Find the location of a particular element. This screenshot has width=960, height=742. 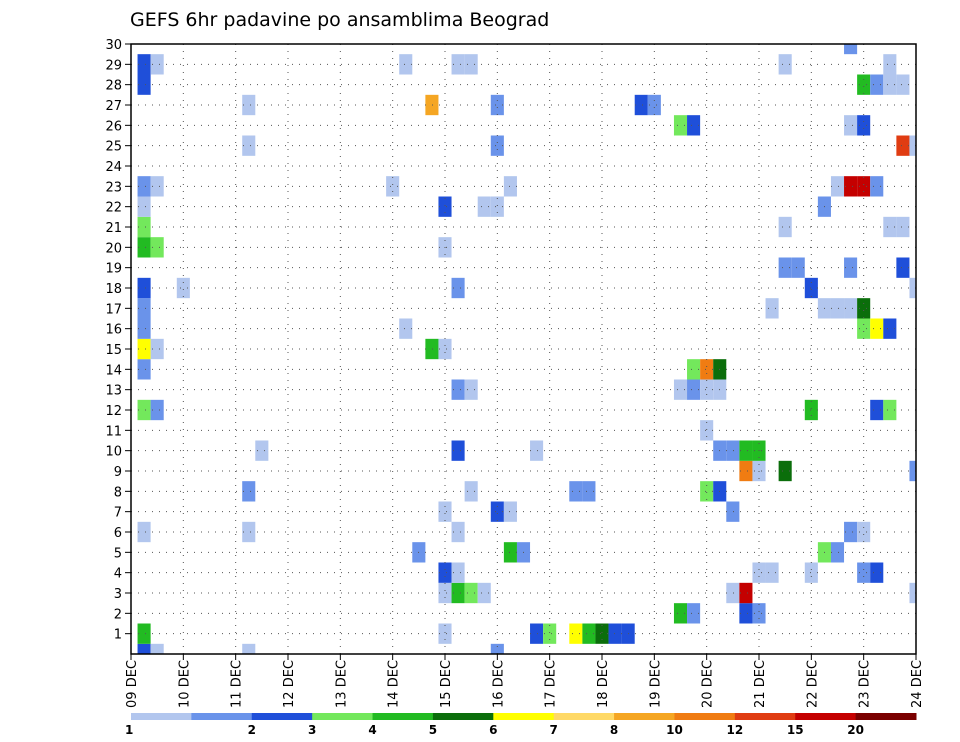

y-tick-label: 7 is located at coordinates (118, 513).